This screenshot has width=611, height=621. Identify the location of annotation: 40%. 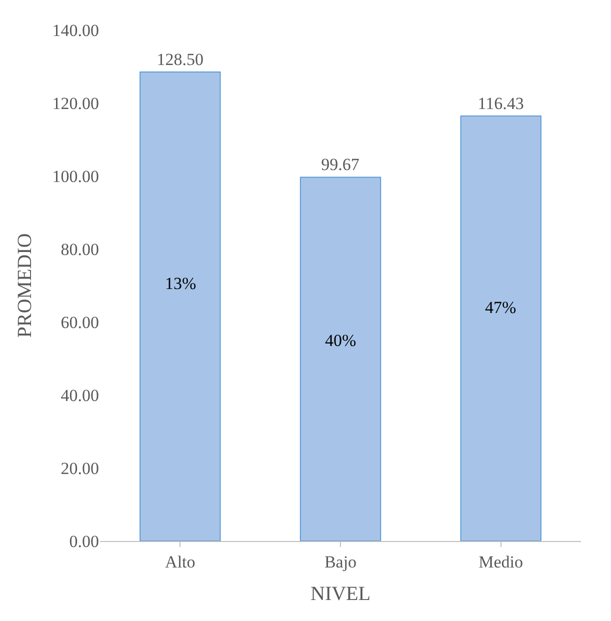
(340, 340).